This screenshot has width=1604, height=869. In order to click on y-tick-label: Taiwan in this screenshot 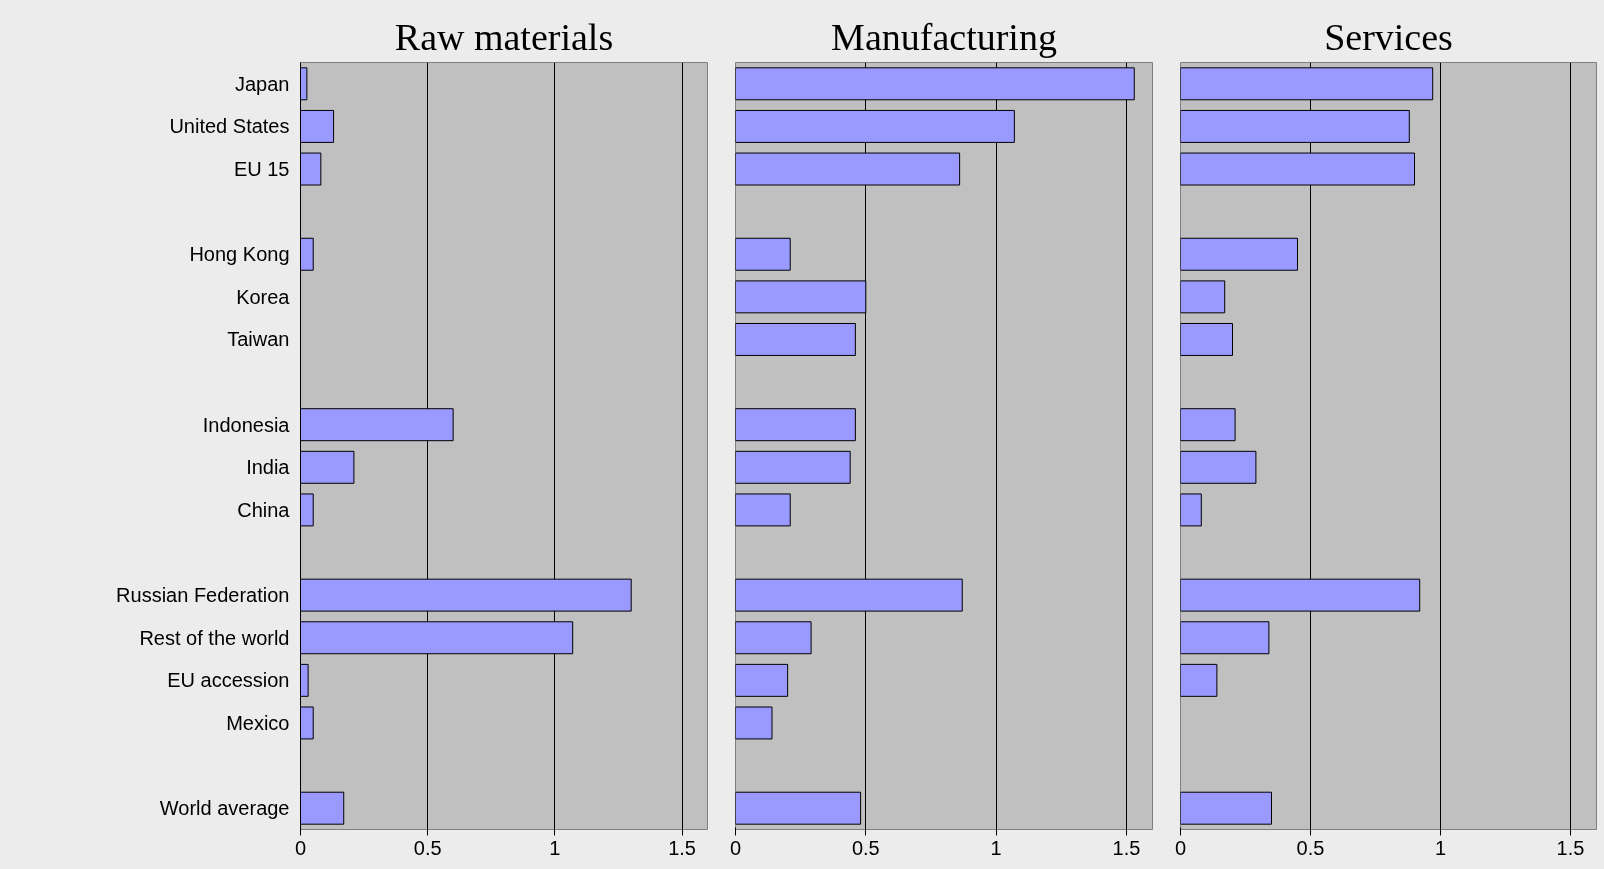, I will do `click(258, 339)`.